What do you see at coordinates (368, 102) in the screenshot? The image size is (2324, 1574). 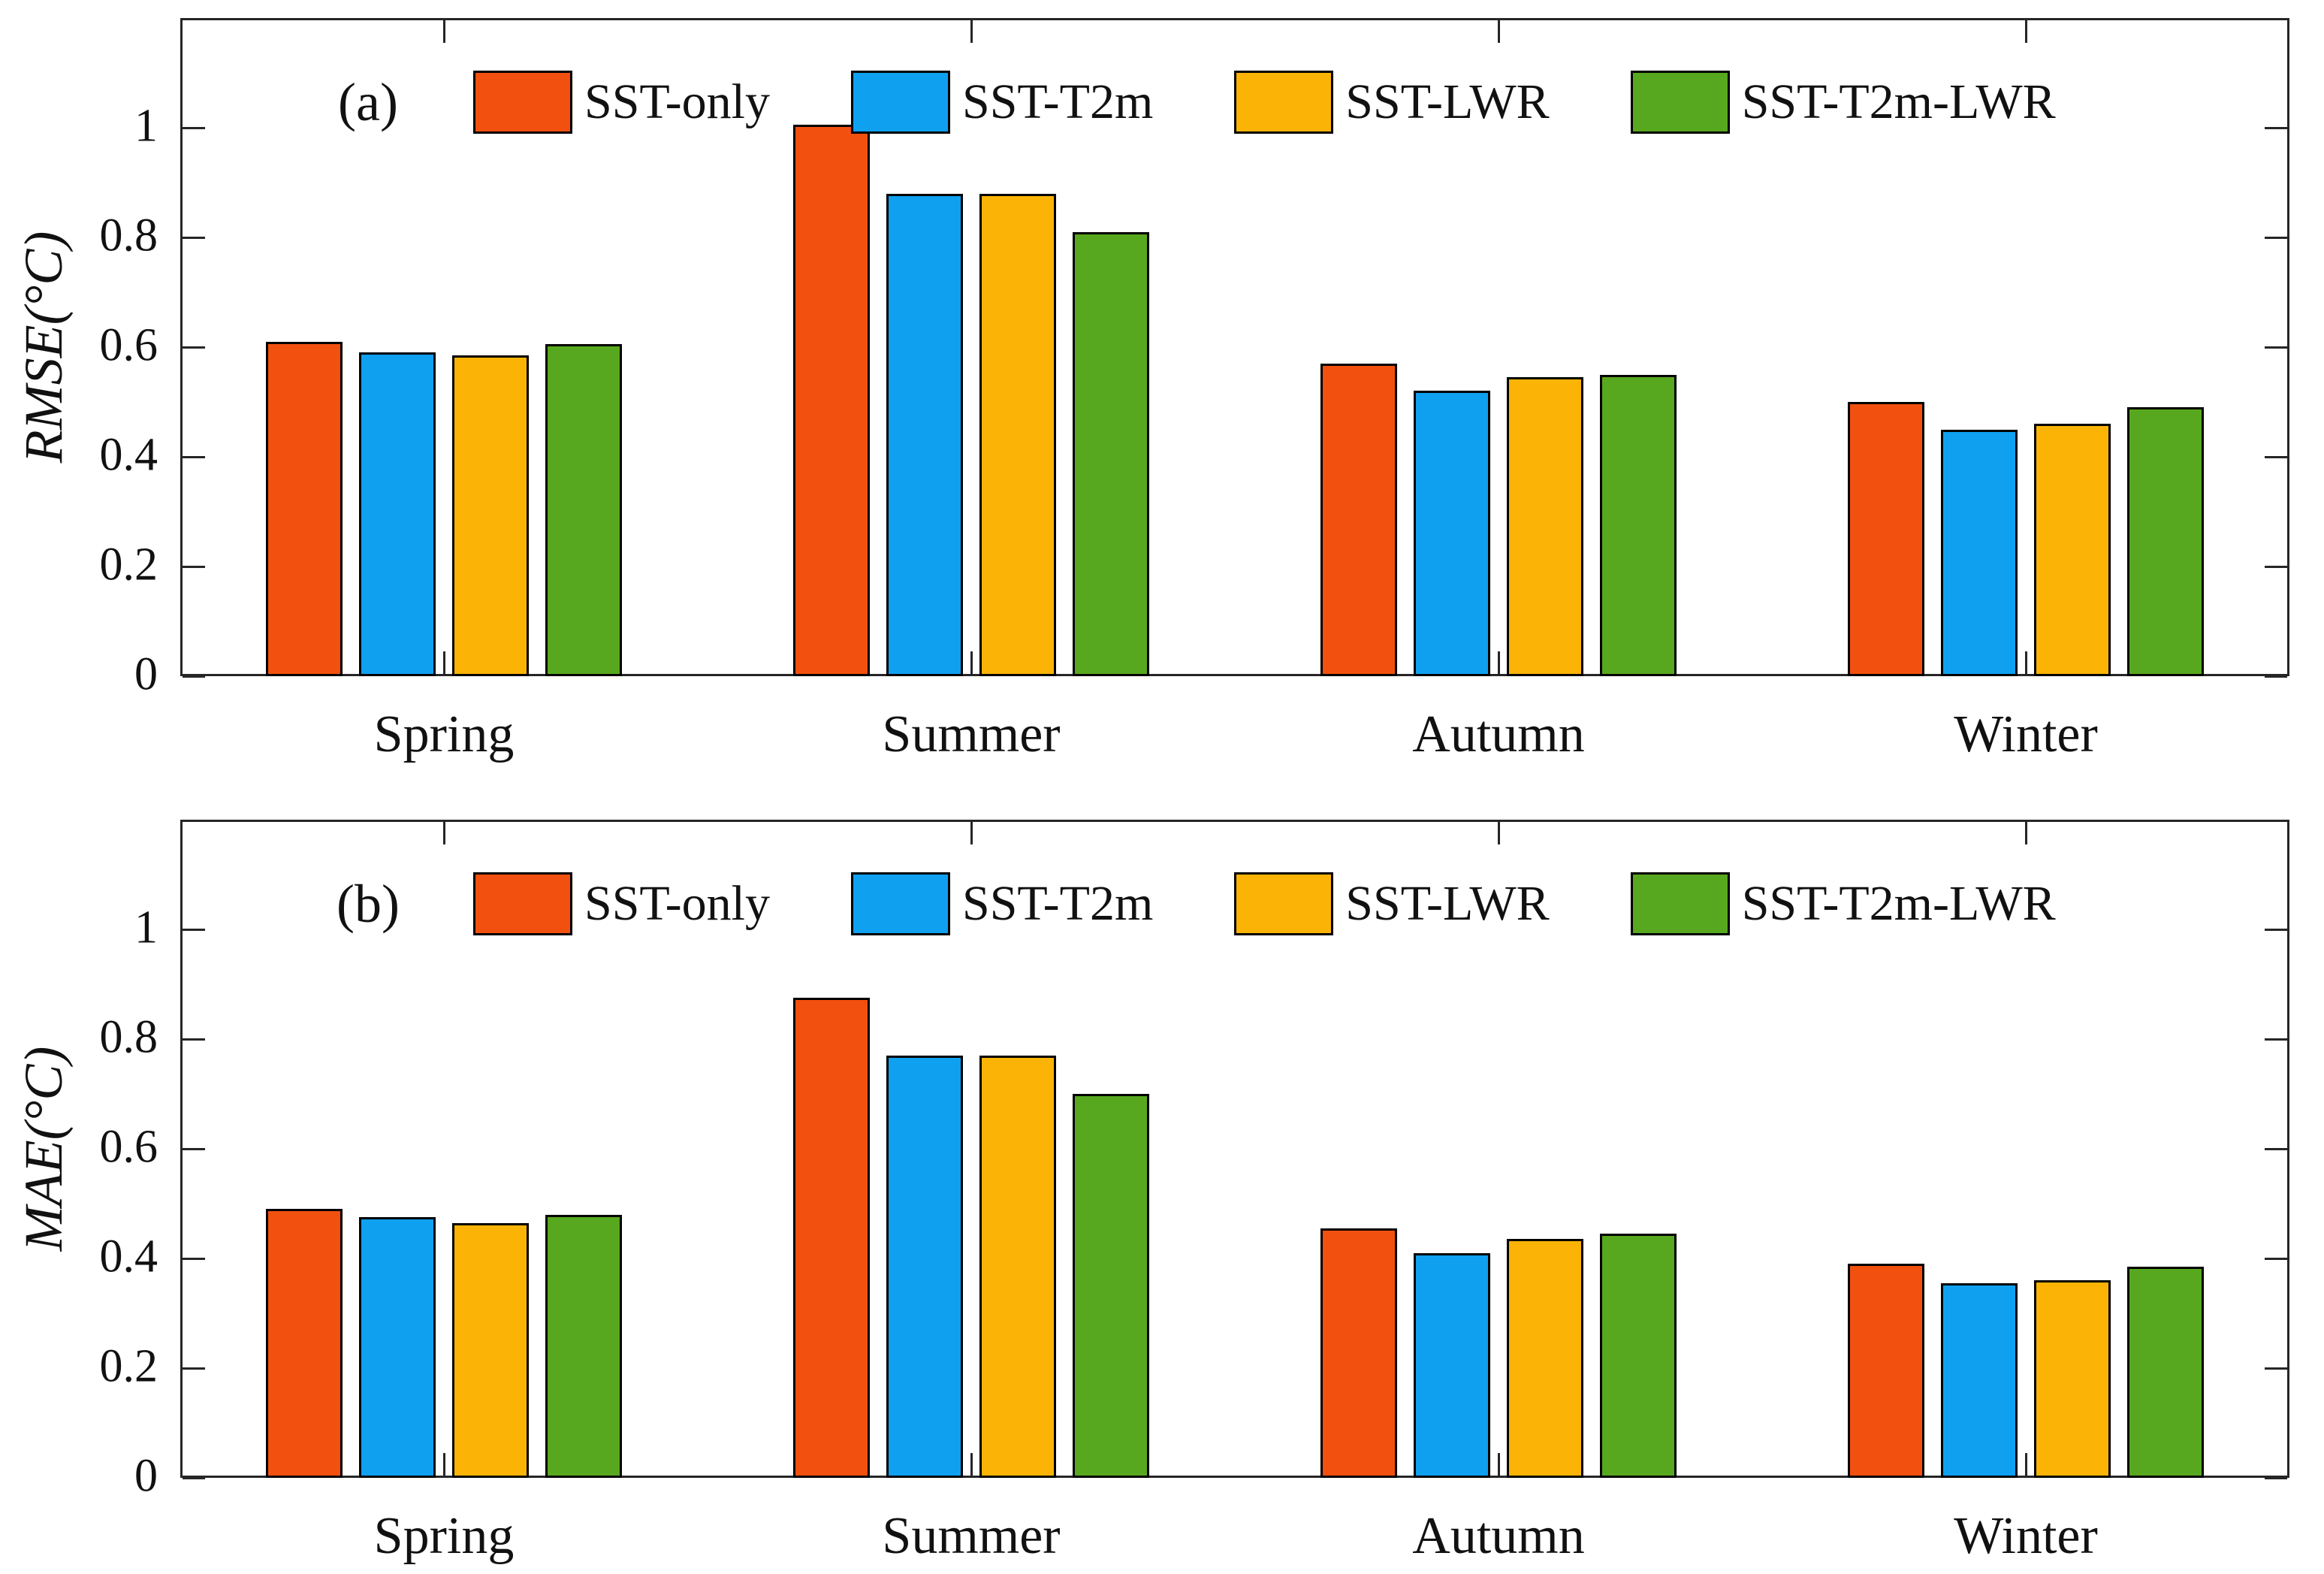 I see `panel-label-a: (a)` at bounding box center [368, 102].